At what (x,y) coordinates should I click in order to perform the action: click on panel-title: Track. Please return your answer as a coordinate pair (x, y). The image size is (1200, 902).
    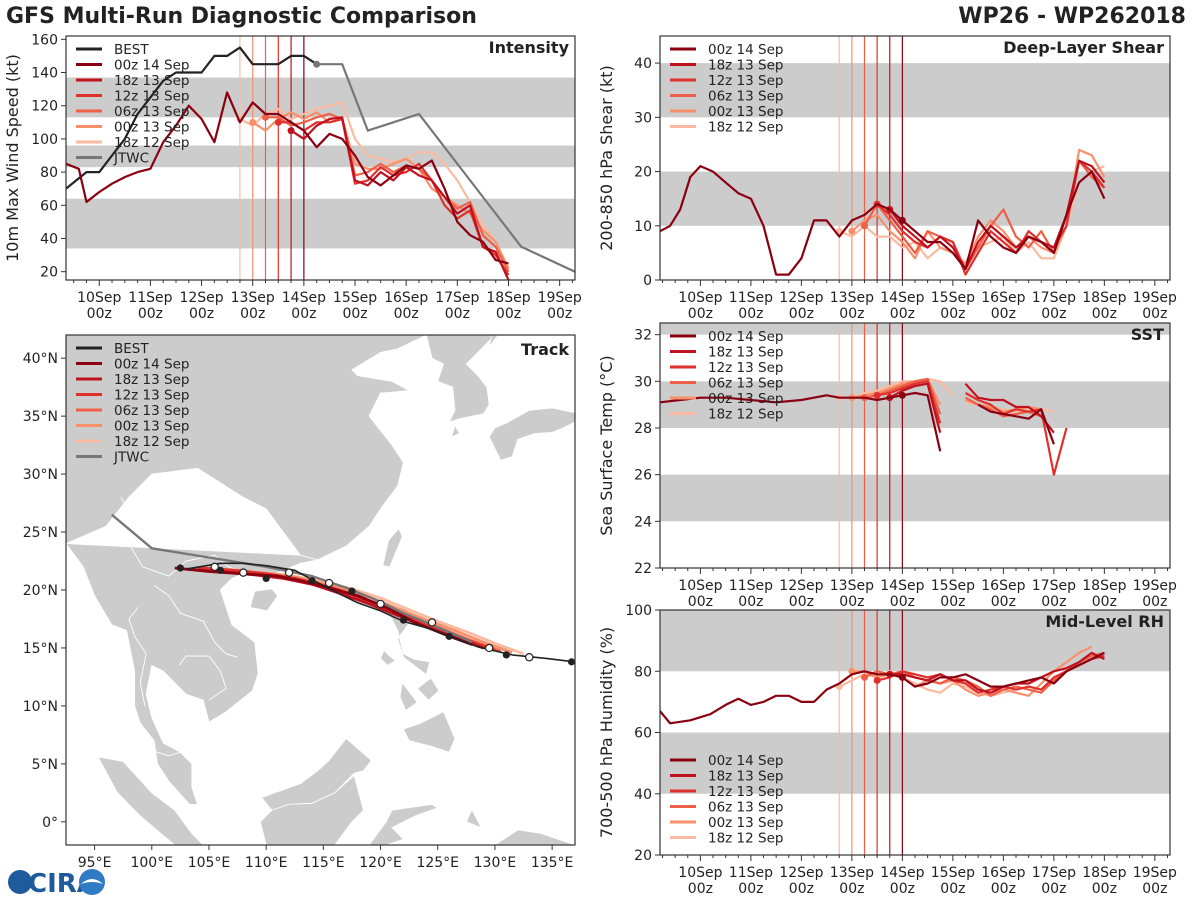
    Looking at the image, I should click on (545, 349).